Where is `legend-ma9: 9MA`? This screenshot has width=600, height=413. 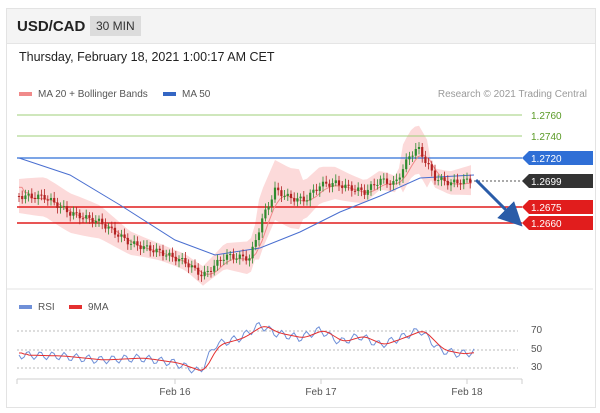 legend-ma9: 9MA is located at coordinates (89, 307).